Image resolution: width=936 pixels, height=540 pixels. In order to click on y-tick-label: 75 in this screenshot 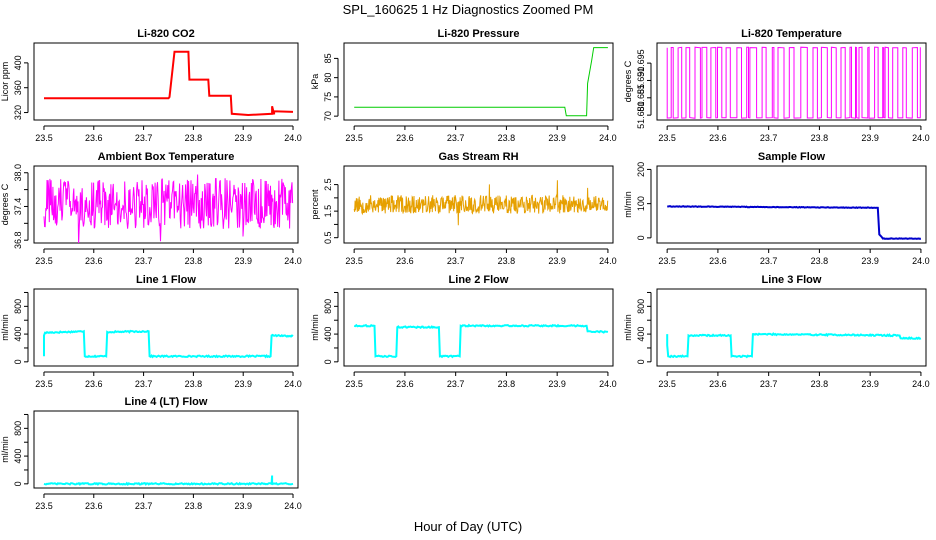, I will do `click(328, 97)`.